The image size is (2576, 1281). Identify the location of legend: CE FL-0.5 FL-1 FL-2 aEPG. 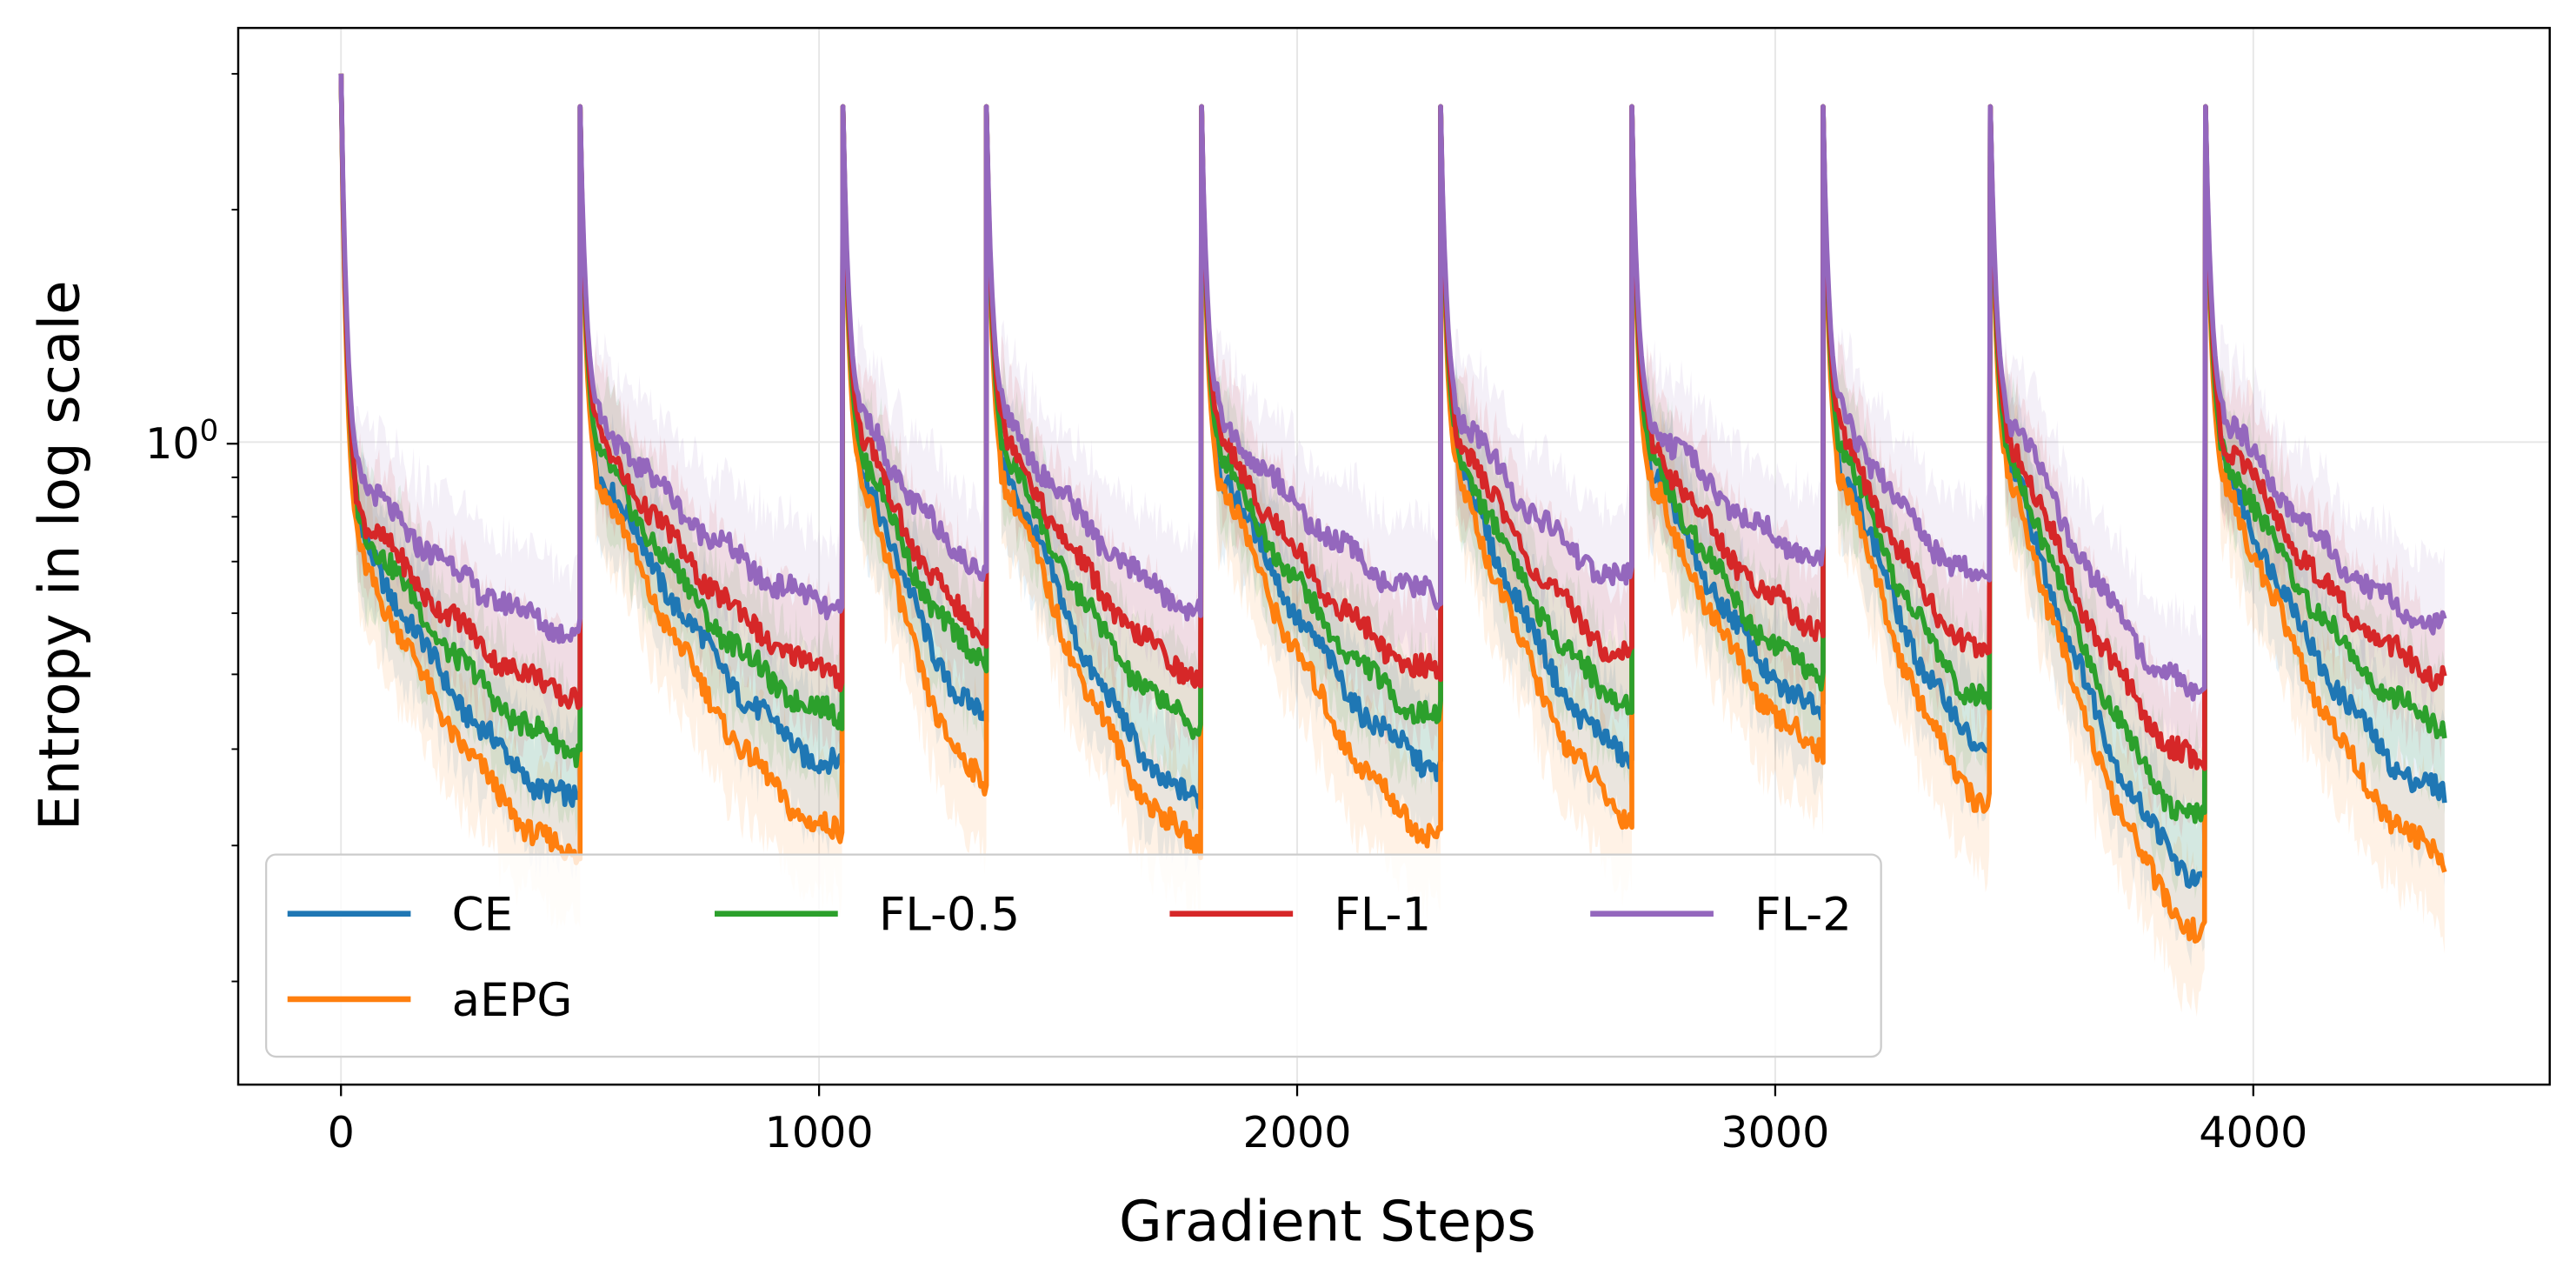
(1073, 955).